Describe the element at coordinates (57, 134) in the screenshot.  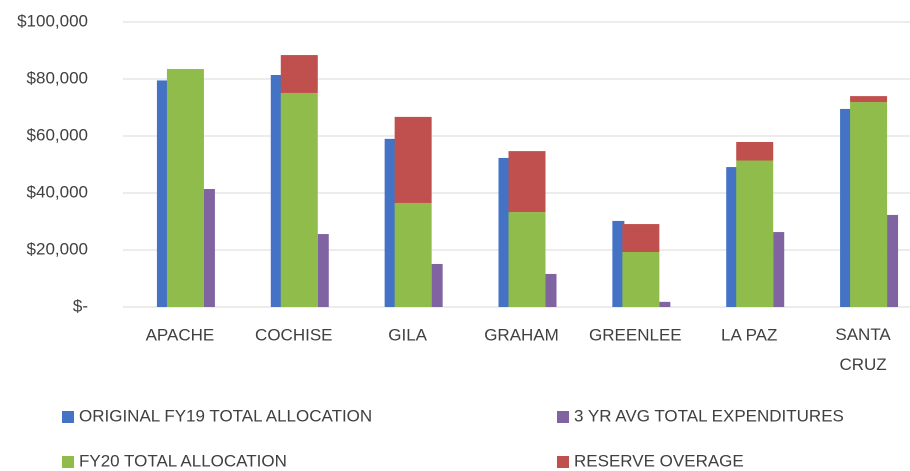
I see `y-tick-label: $60,000` at that location.